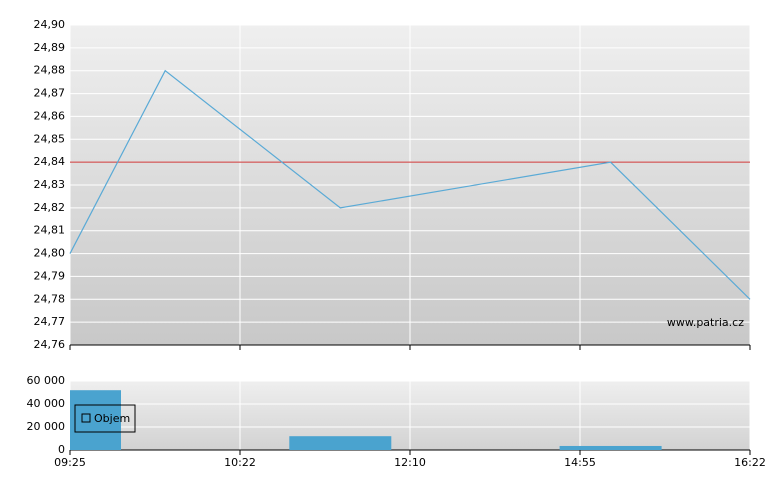  I want to click on y-tick-label: 24,90, so click(50, 24).